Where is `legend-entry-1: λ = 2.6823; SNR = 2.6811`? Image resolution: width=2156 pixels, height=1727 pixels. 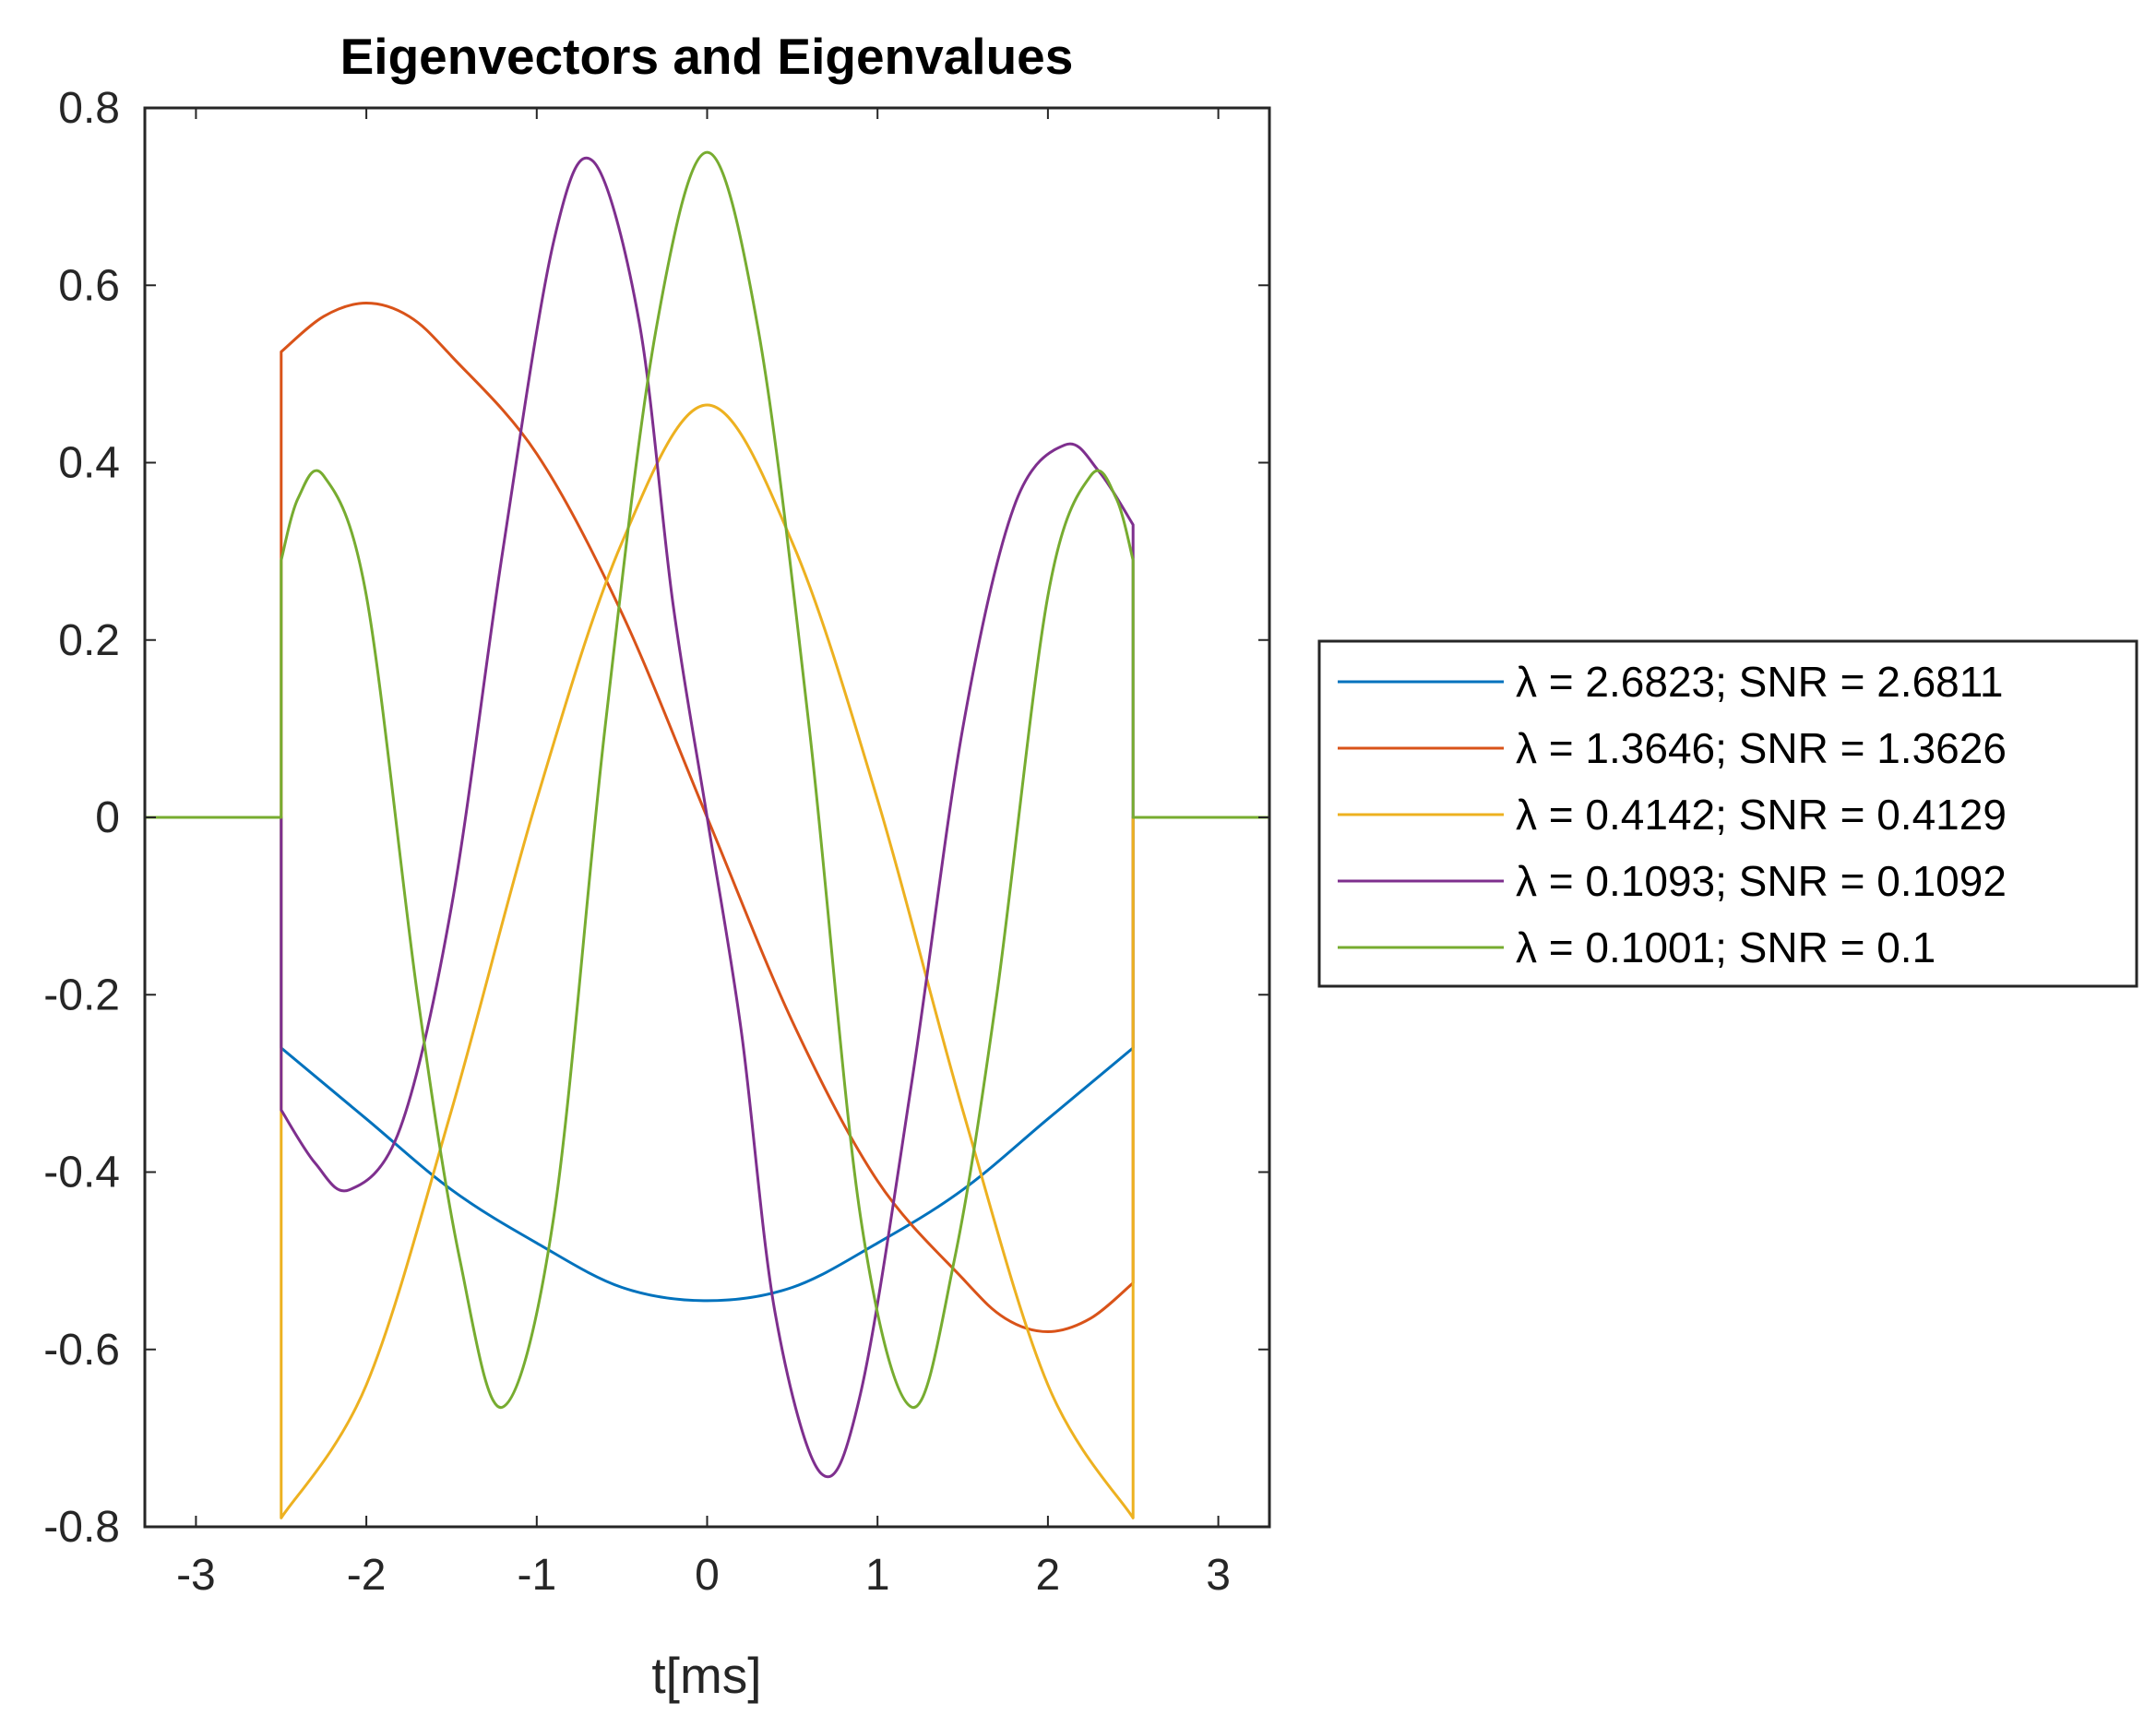 legend-entry-1: λ = 2.6823; SNR = 2.6811 is located at coordinates (1760, 682).